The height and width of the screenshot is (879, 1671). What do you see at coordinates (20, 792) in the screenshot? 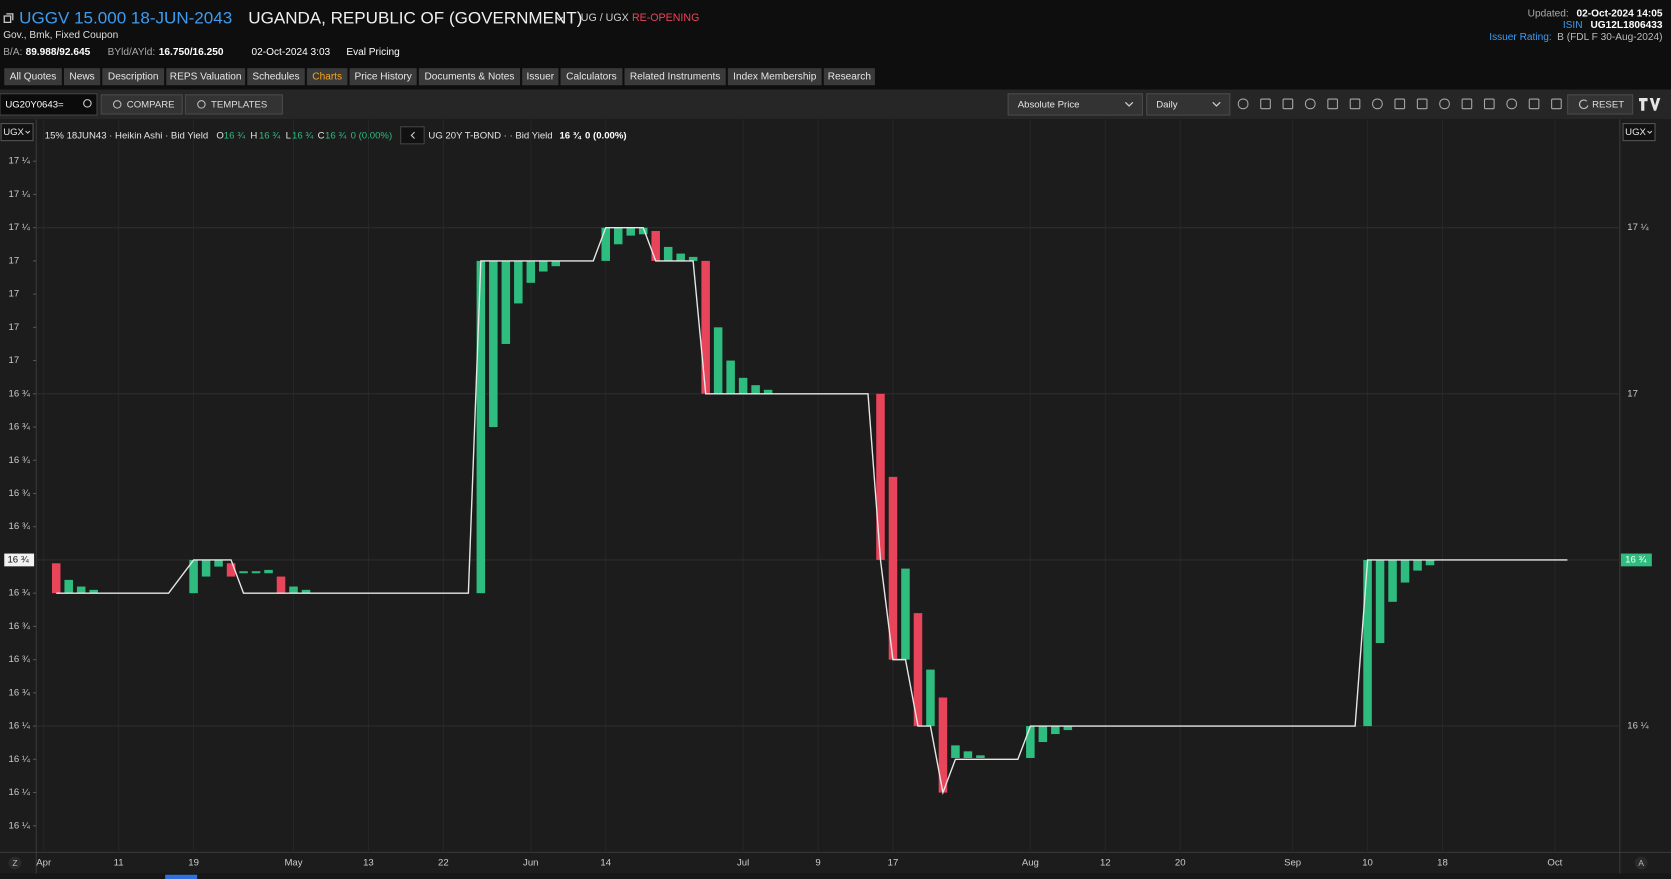
I see `y-tick-label: 16 ¼` at bounding box center [20, 792].